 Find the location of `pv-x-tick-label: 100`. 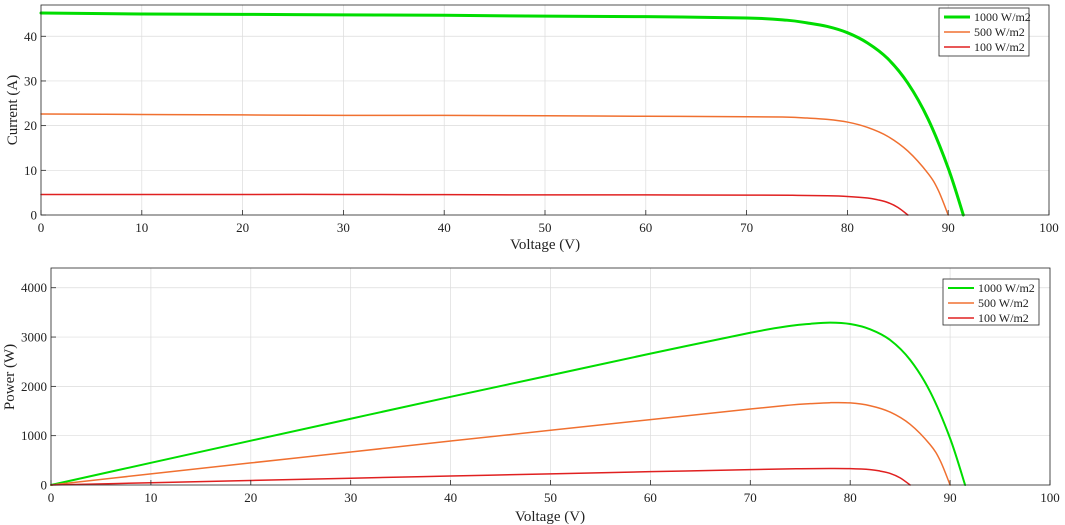

pv-x-tick-label: 100 is located at coordinates (1050, 497).